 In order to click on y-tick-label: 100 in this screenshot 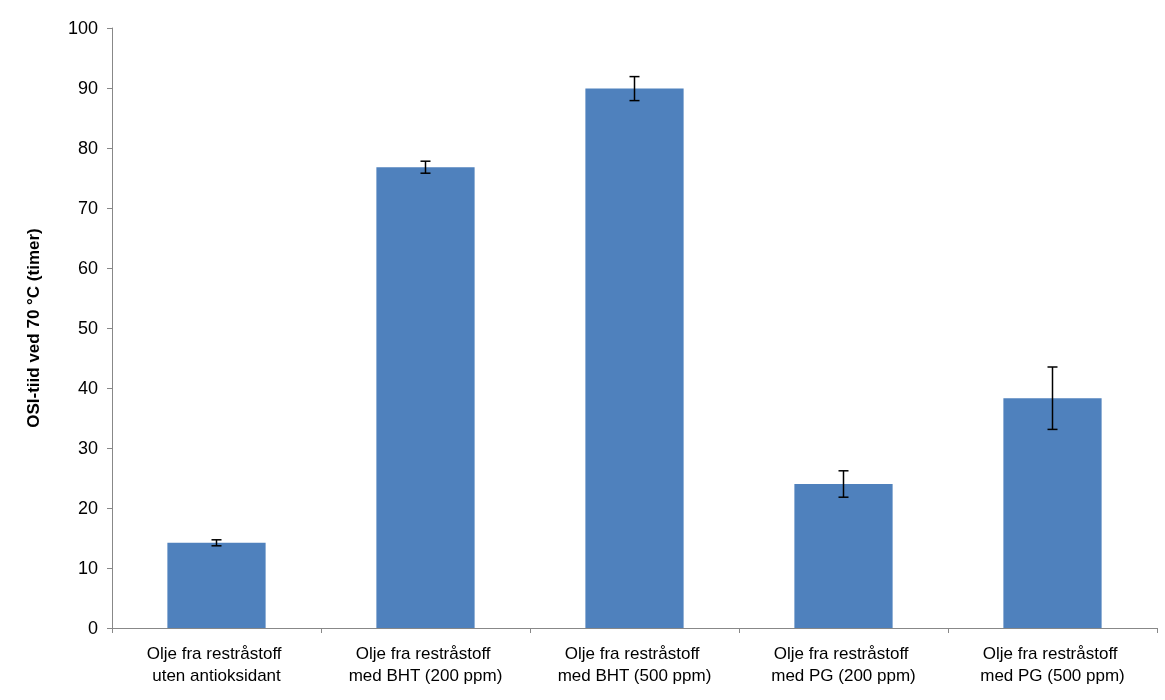, I will do `click(82, 28)`.